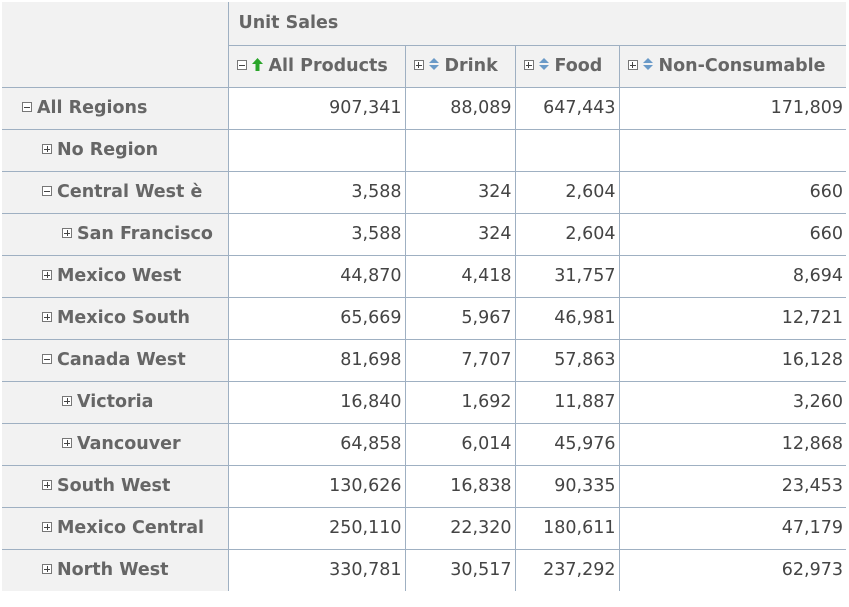 The width and height of the screenshot is (849, 607). Describe the element at coordinates (316, 108) in the screenshot. I see `data-cell: 907,341` at that location.